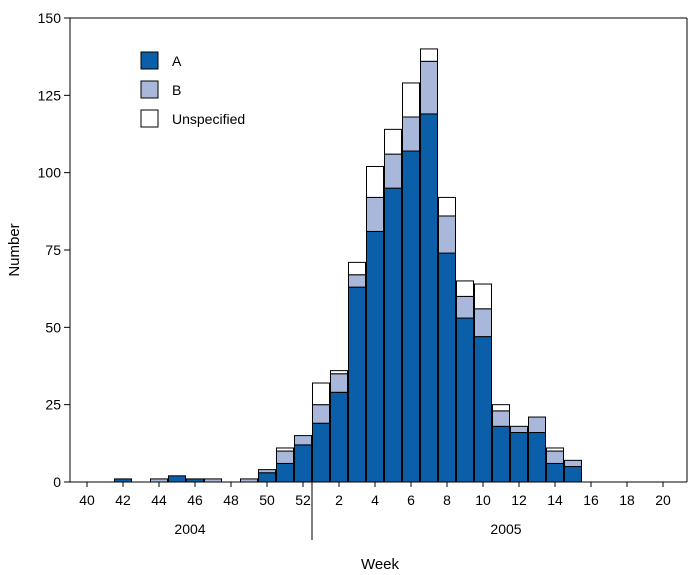 The width and height of the screenshot is (688, 575). I want to click on x-tick-label-2: 2, so click(339, 500).